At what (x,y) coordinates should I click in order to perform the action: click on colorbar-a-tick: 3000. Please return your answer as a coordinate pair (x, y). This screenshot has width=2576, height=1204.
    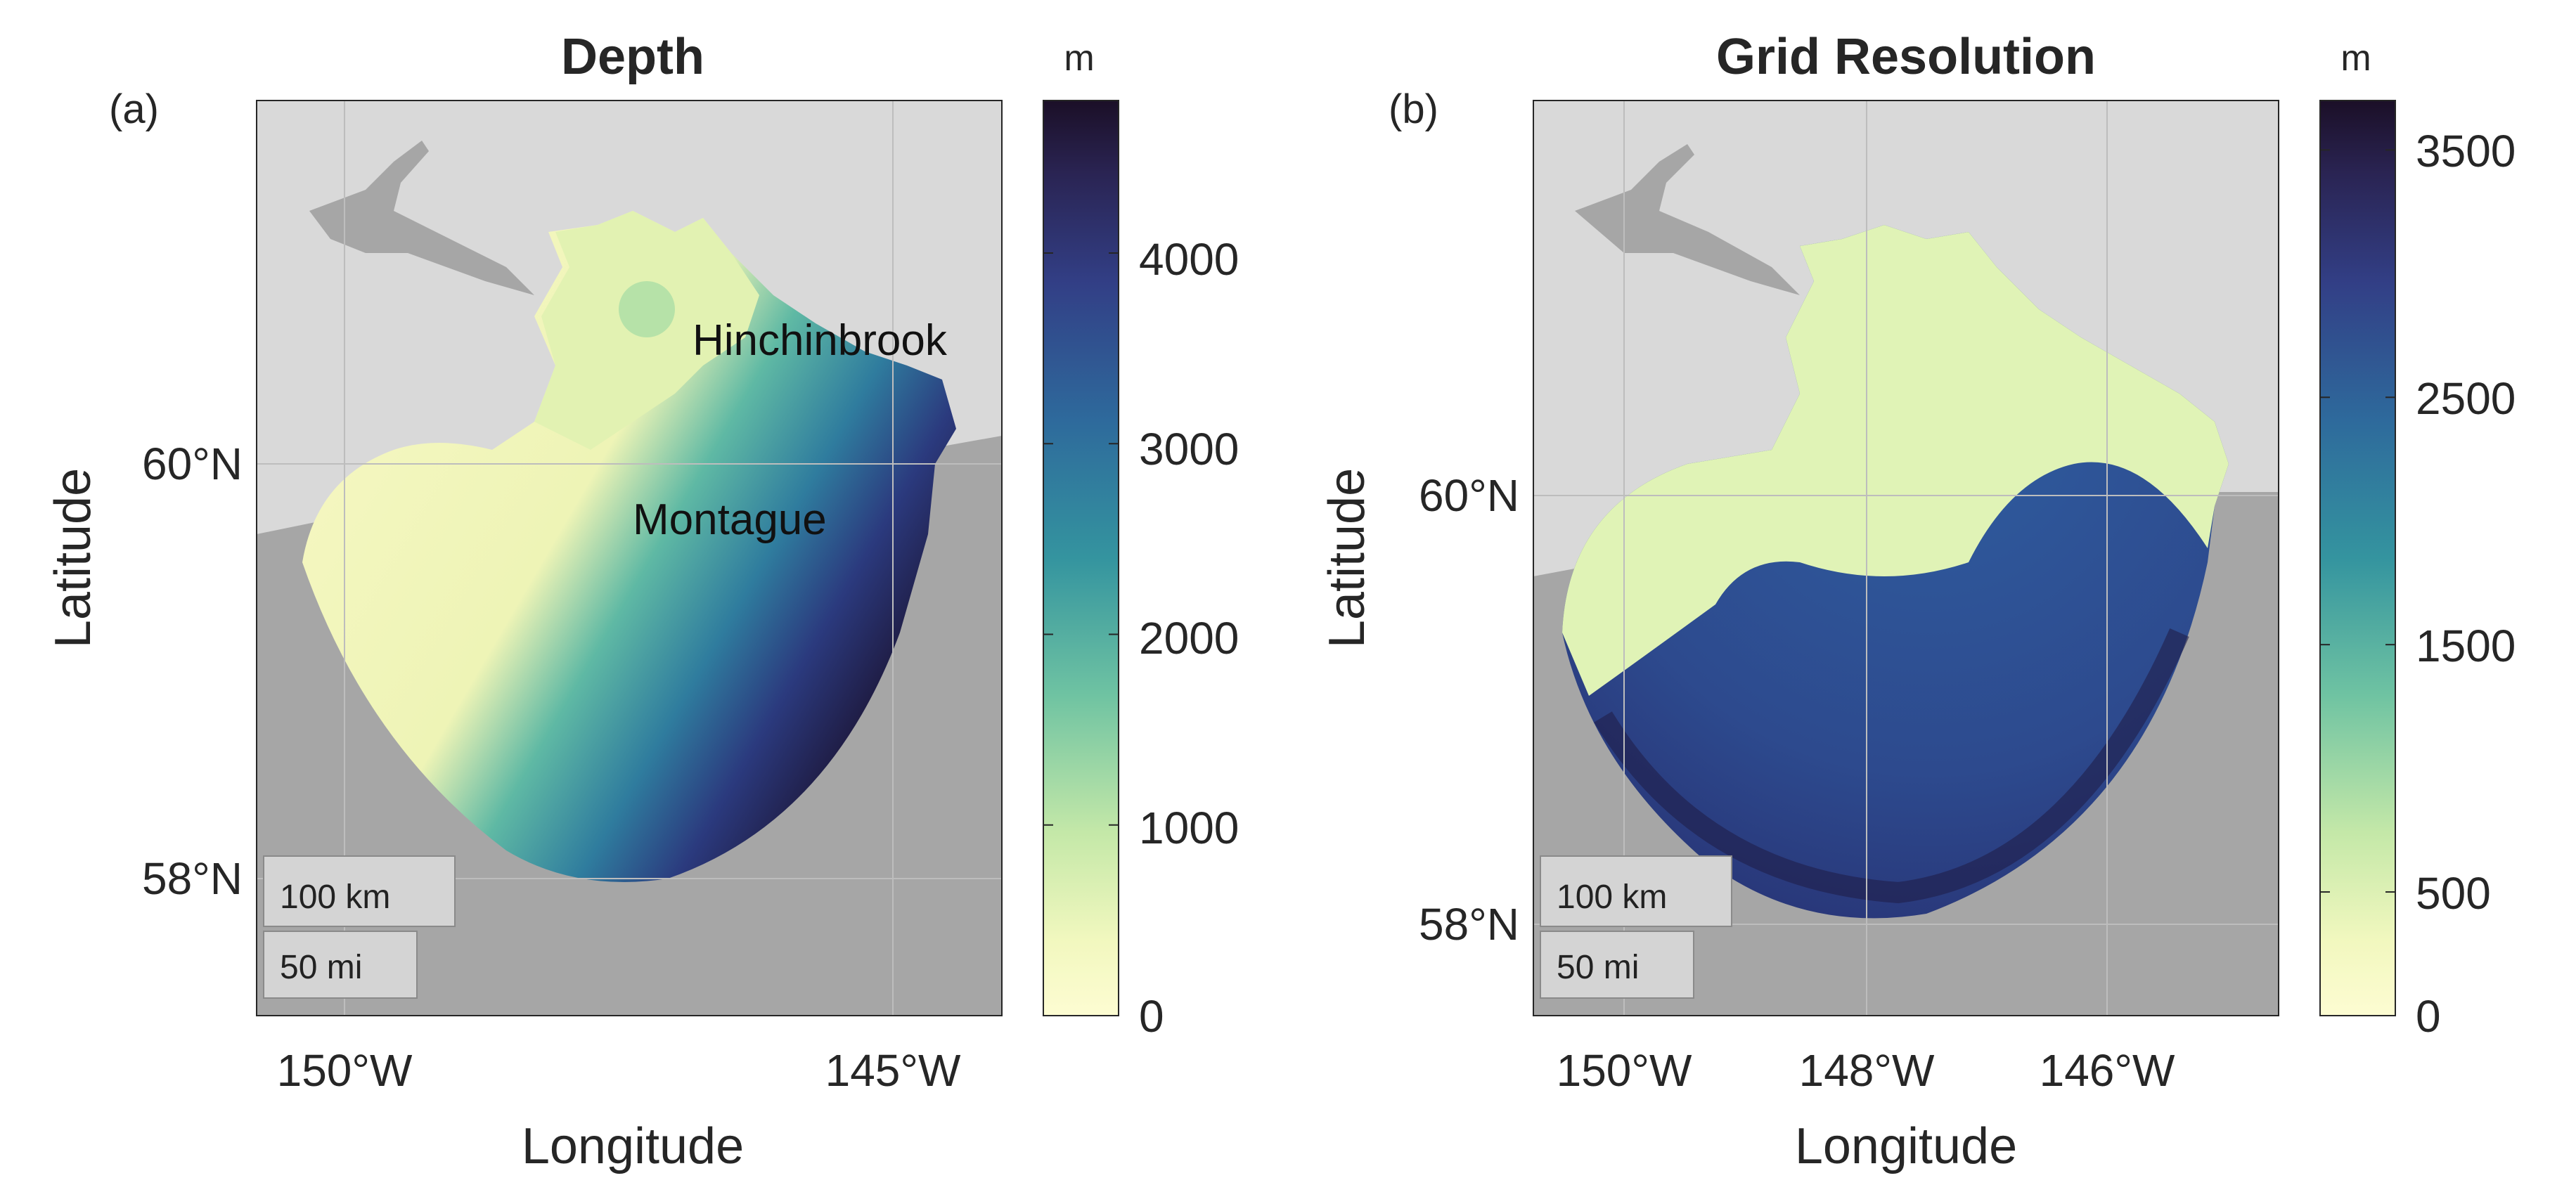
    Looking at the image, I should click on (1189, 449).